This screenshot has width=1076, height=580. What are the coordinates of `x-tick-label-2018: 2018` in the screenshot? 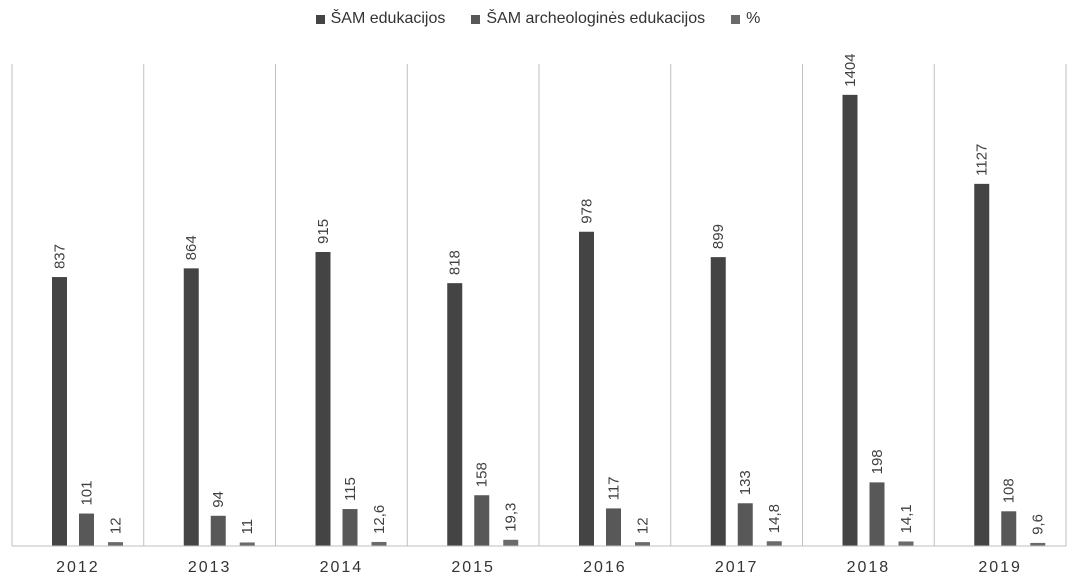 It's located at (869, 567).